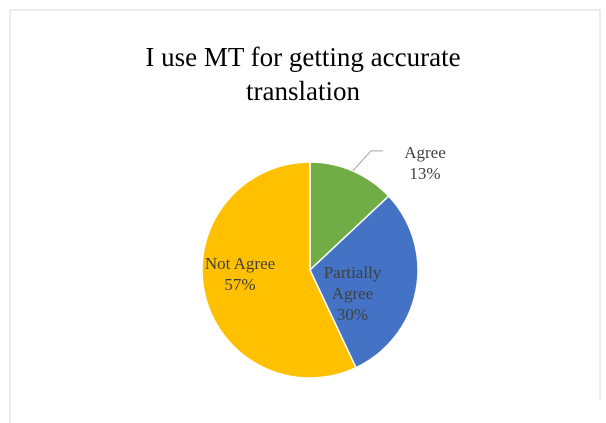  Describe the element at coordinates (240, 284) in the screenshot. I see `value-label: 57%` at that location.